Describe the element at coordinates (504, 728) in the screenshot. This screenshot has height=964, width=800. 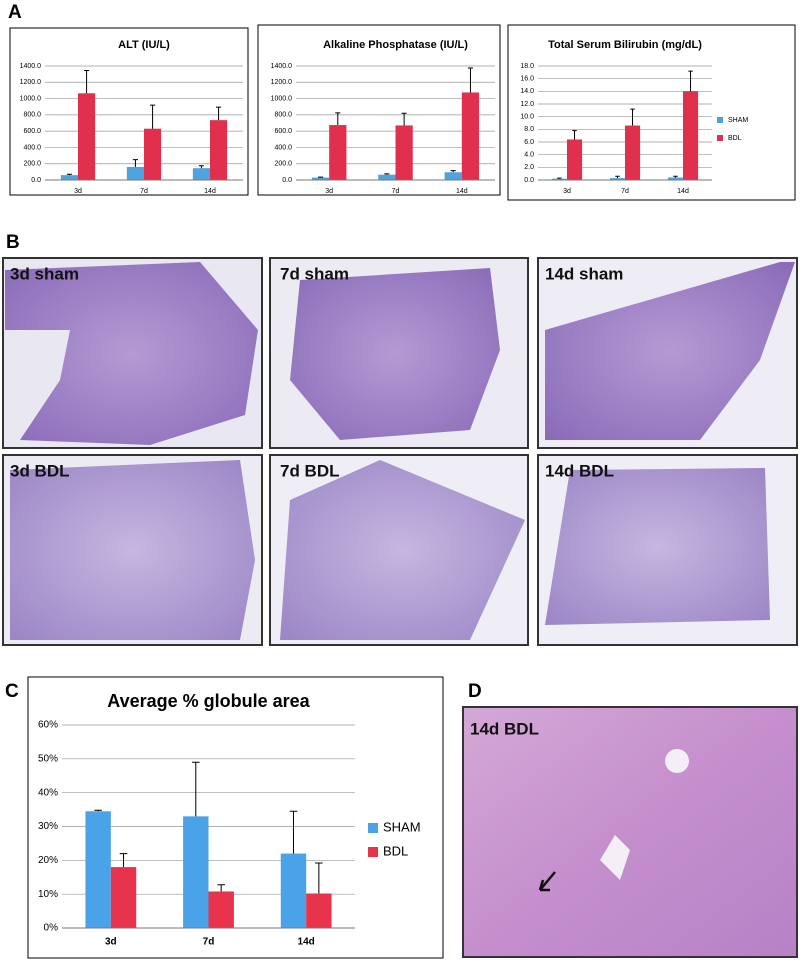
I see `image-label: 14d BDL` at that location.